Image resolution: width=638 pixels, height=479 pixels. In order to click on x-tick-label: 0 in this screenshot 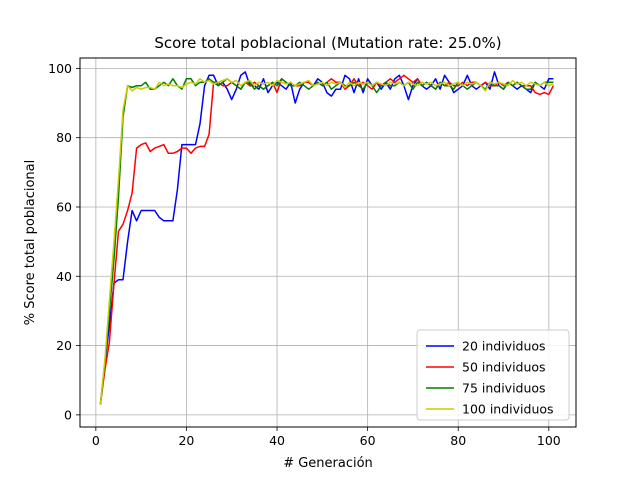, I will do `click(96, 440)`.